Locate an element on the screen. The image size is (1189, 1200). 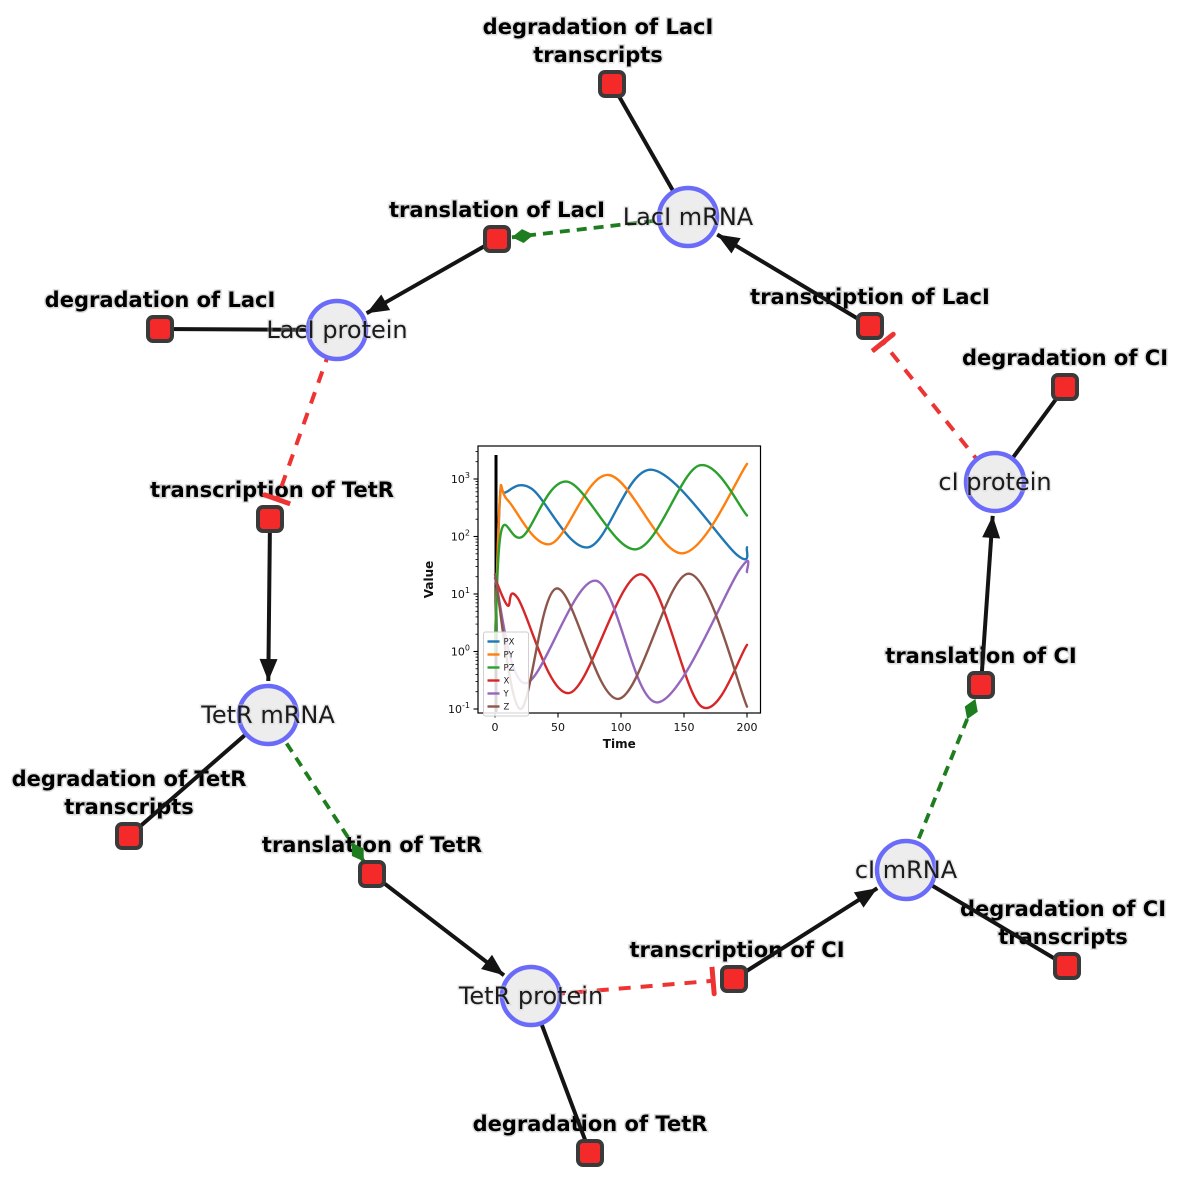
species-label-tetr_protein: TetR protein is located at coordinates (530, 996).